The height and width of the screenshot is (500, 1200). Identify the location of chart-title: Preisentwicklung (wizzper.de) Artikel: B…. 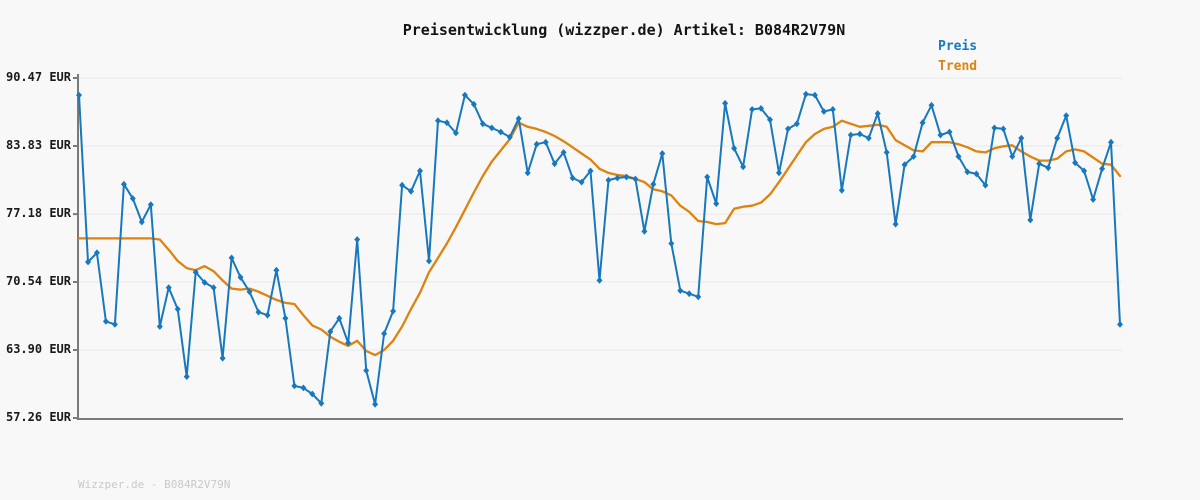
(624, 30).